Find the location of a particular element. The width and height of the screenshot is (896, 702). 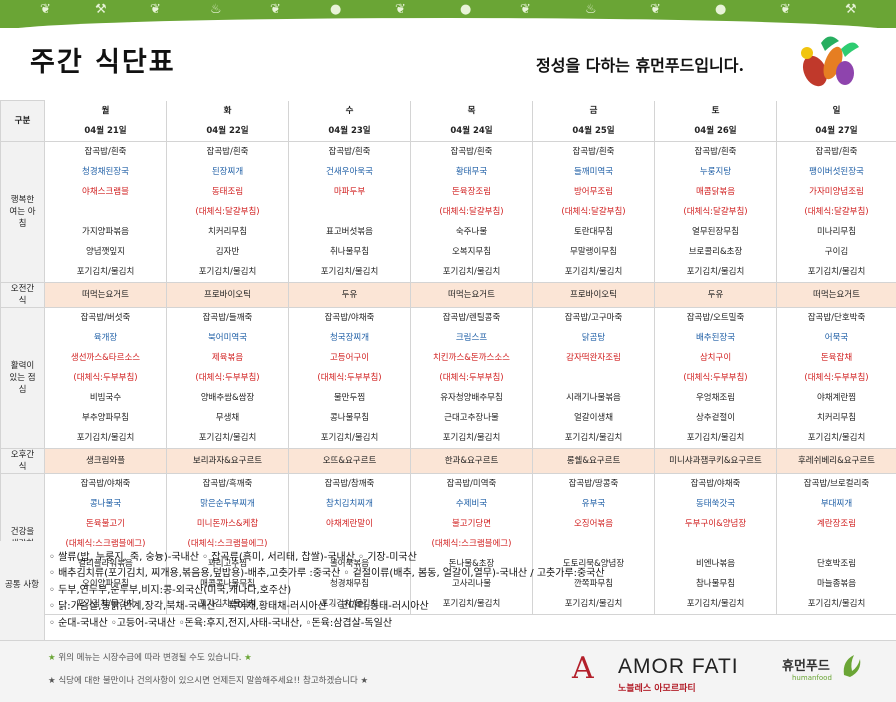

menu-item: 두부구이&양념장 is located at coordinates (715, 523).